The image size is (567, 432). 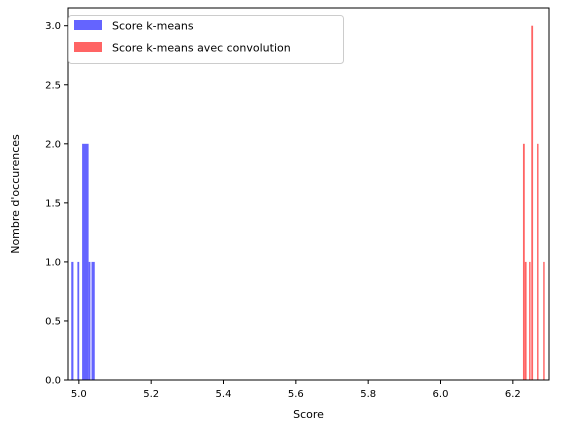 What do you see at coordinates (513, 394) in the screenshot?
I see `x-tick-label: 6.2` at bounding box center [513, 394].